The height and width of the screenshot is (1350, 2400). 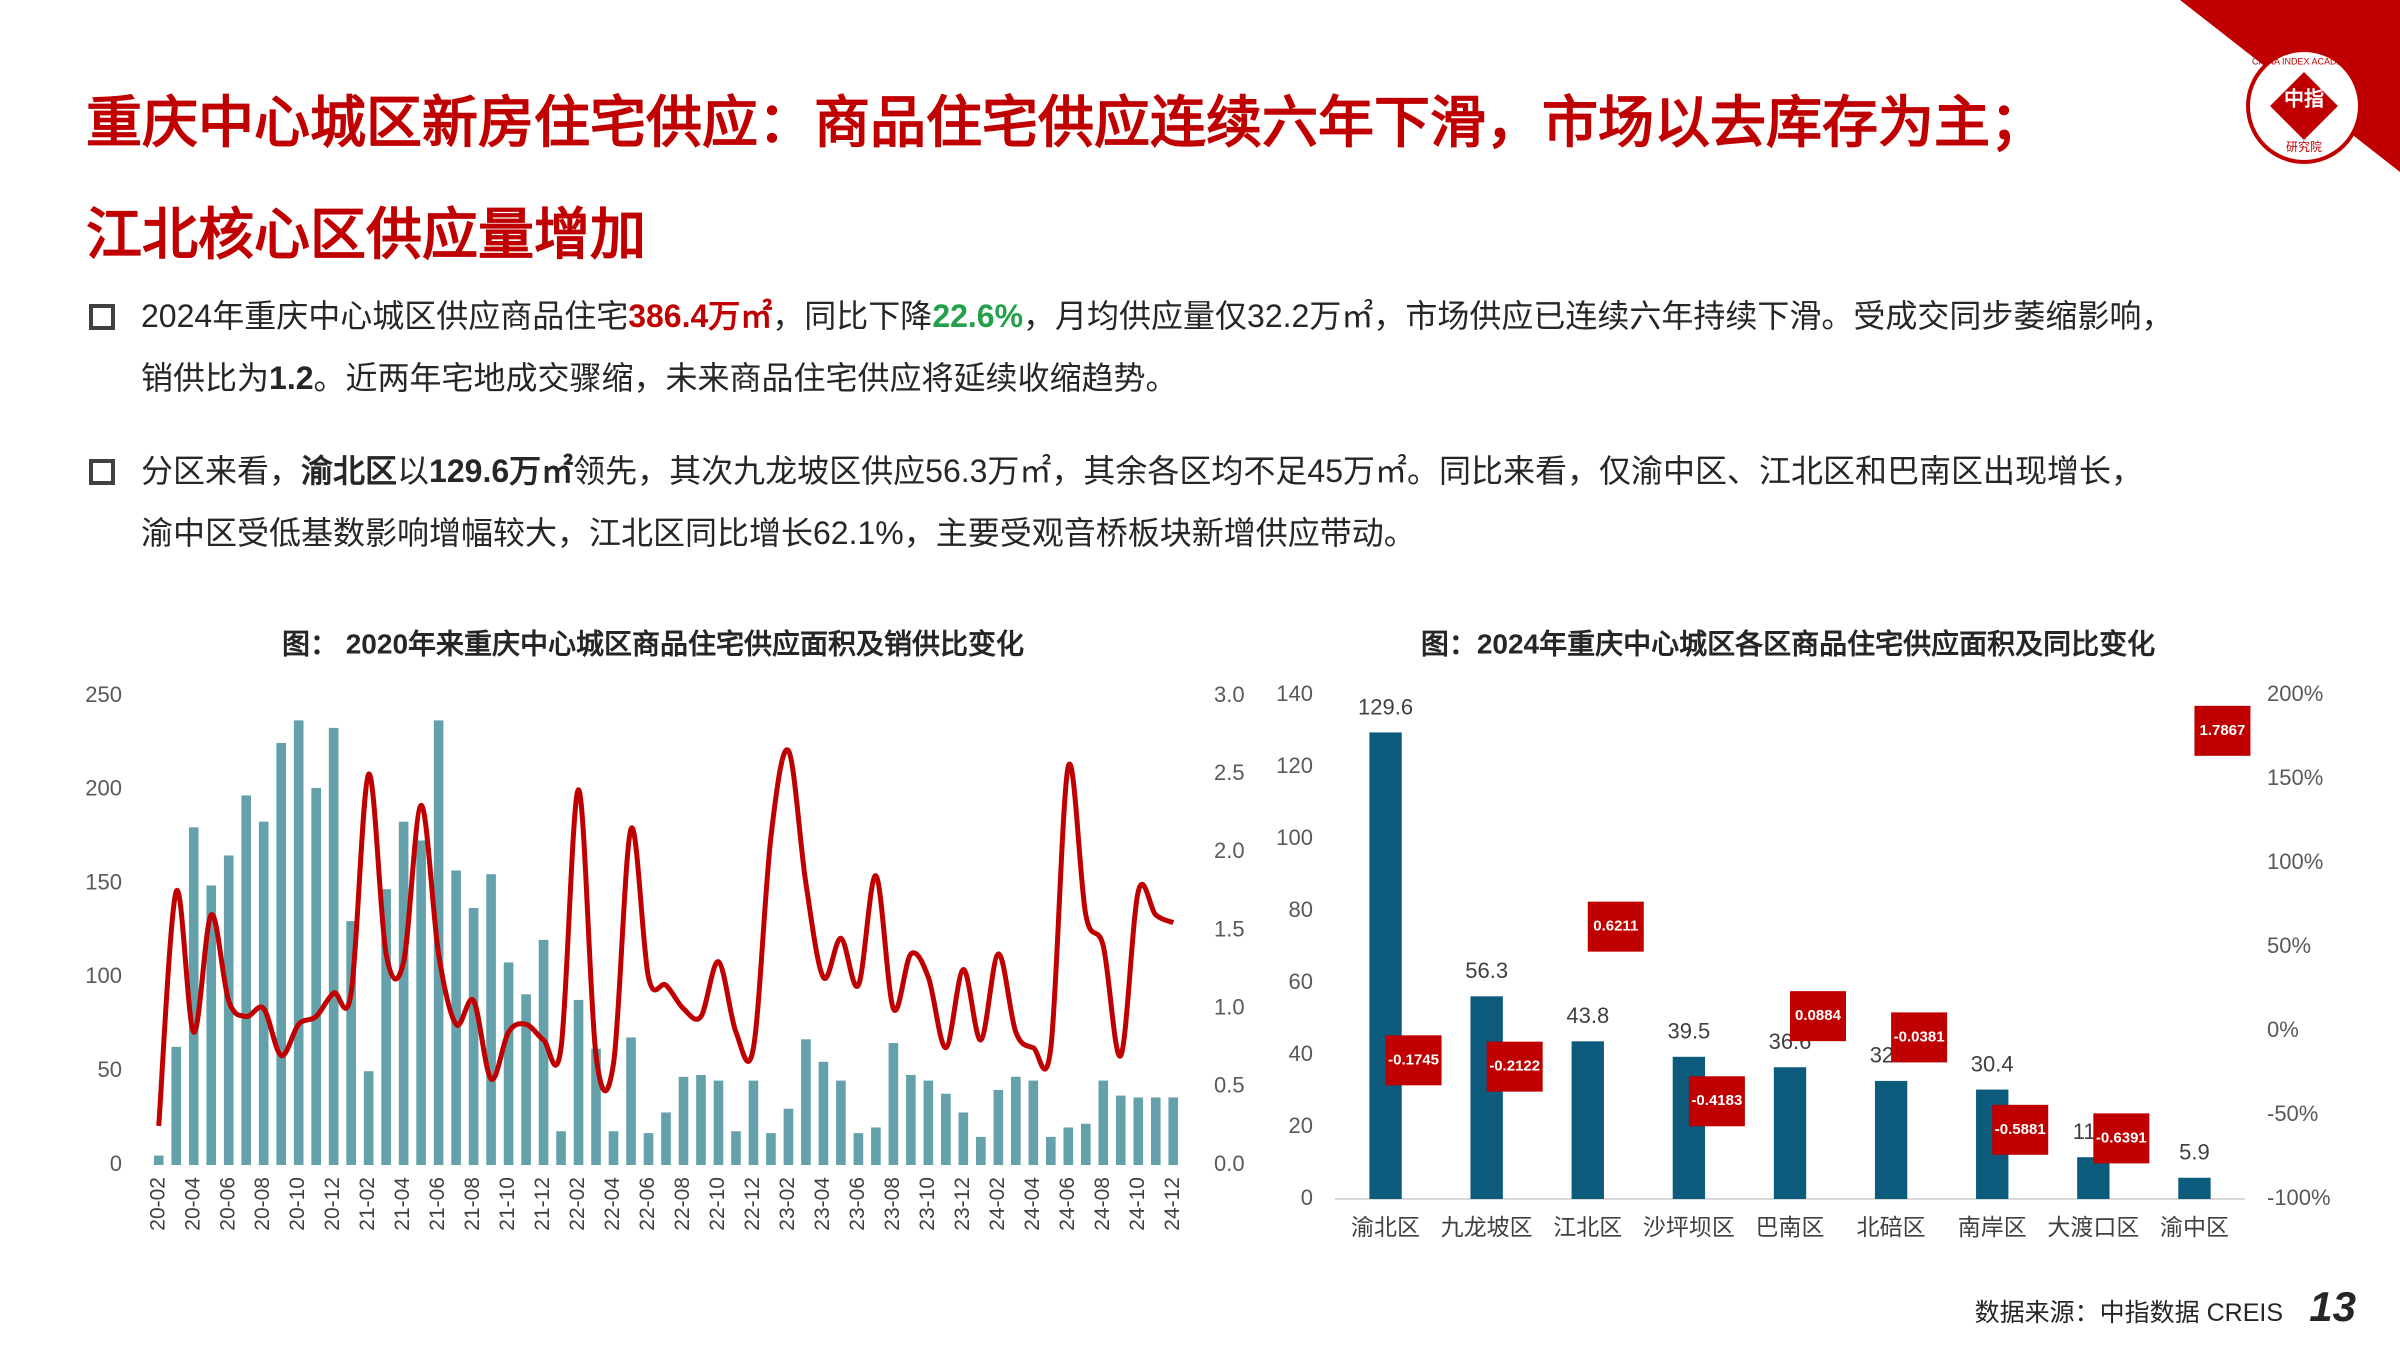 I want to click on x-tick-label: 渝北区, so click(x=1385, y=1227).